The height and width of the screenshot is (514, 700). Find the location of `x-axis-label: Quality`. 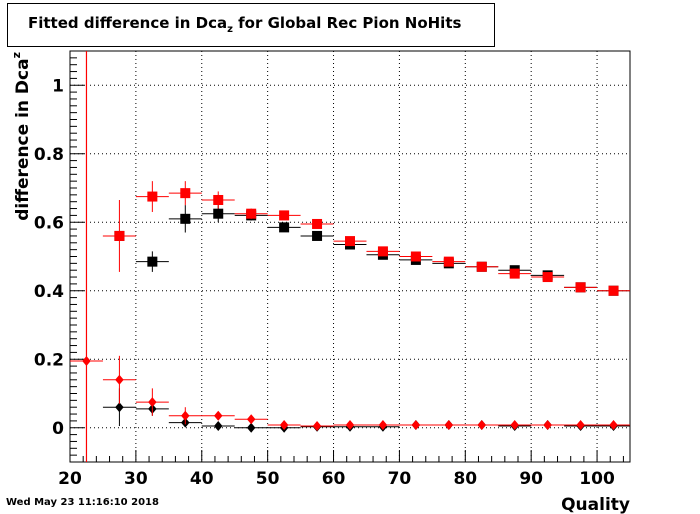

x-axis-label: Quality is located at coordinates (595, 504).